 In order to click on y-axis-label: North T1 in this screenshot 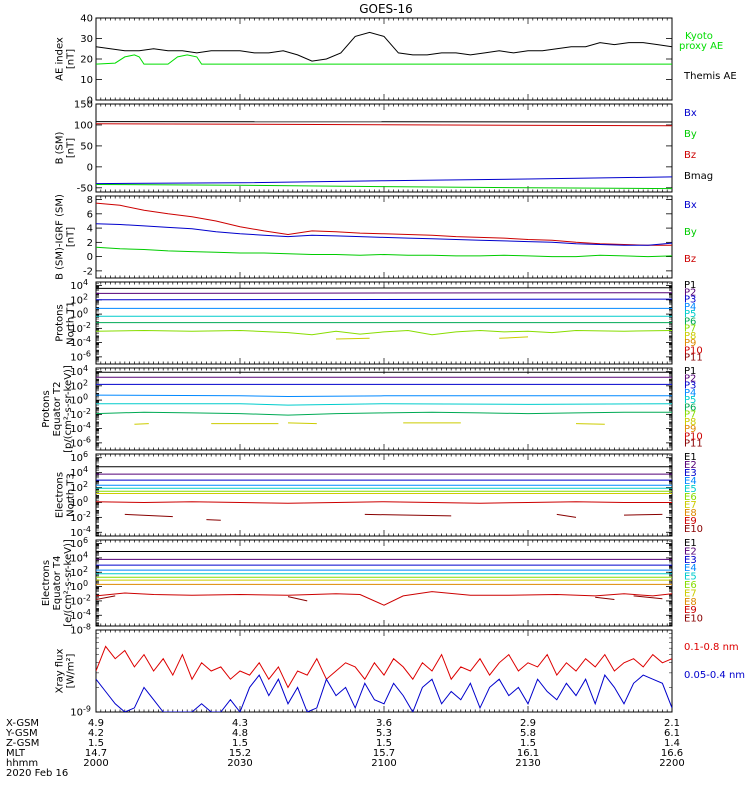, I will do `click(71, 323)`.